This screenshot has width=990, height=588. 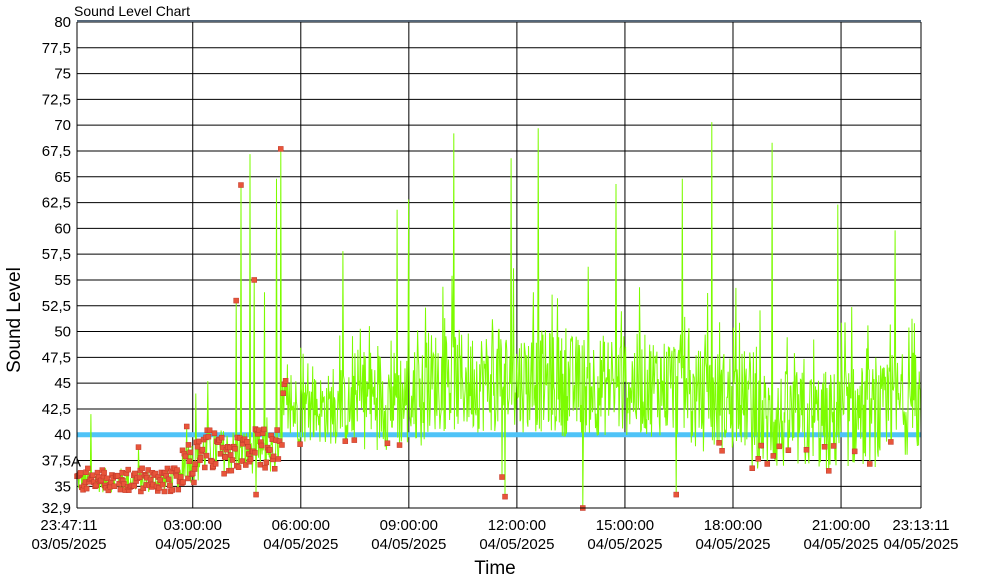 What do you see at coordinates (62, 228) in the screenshot?
I see `y-tick-label: 60` at bounding box center [62, 228].